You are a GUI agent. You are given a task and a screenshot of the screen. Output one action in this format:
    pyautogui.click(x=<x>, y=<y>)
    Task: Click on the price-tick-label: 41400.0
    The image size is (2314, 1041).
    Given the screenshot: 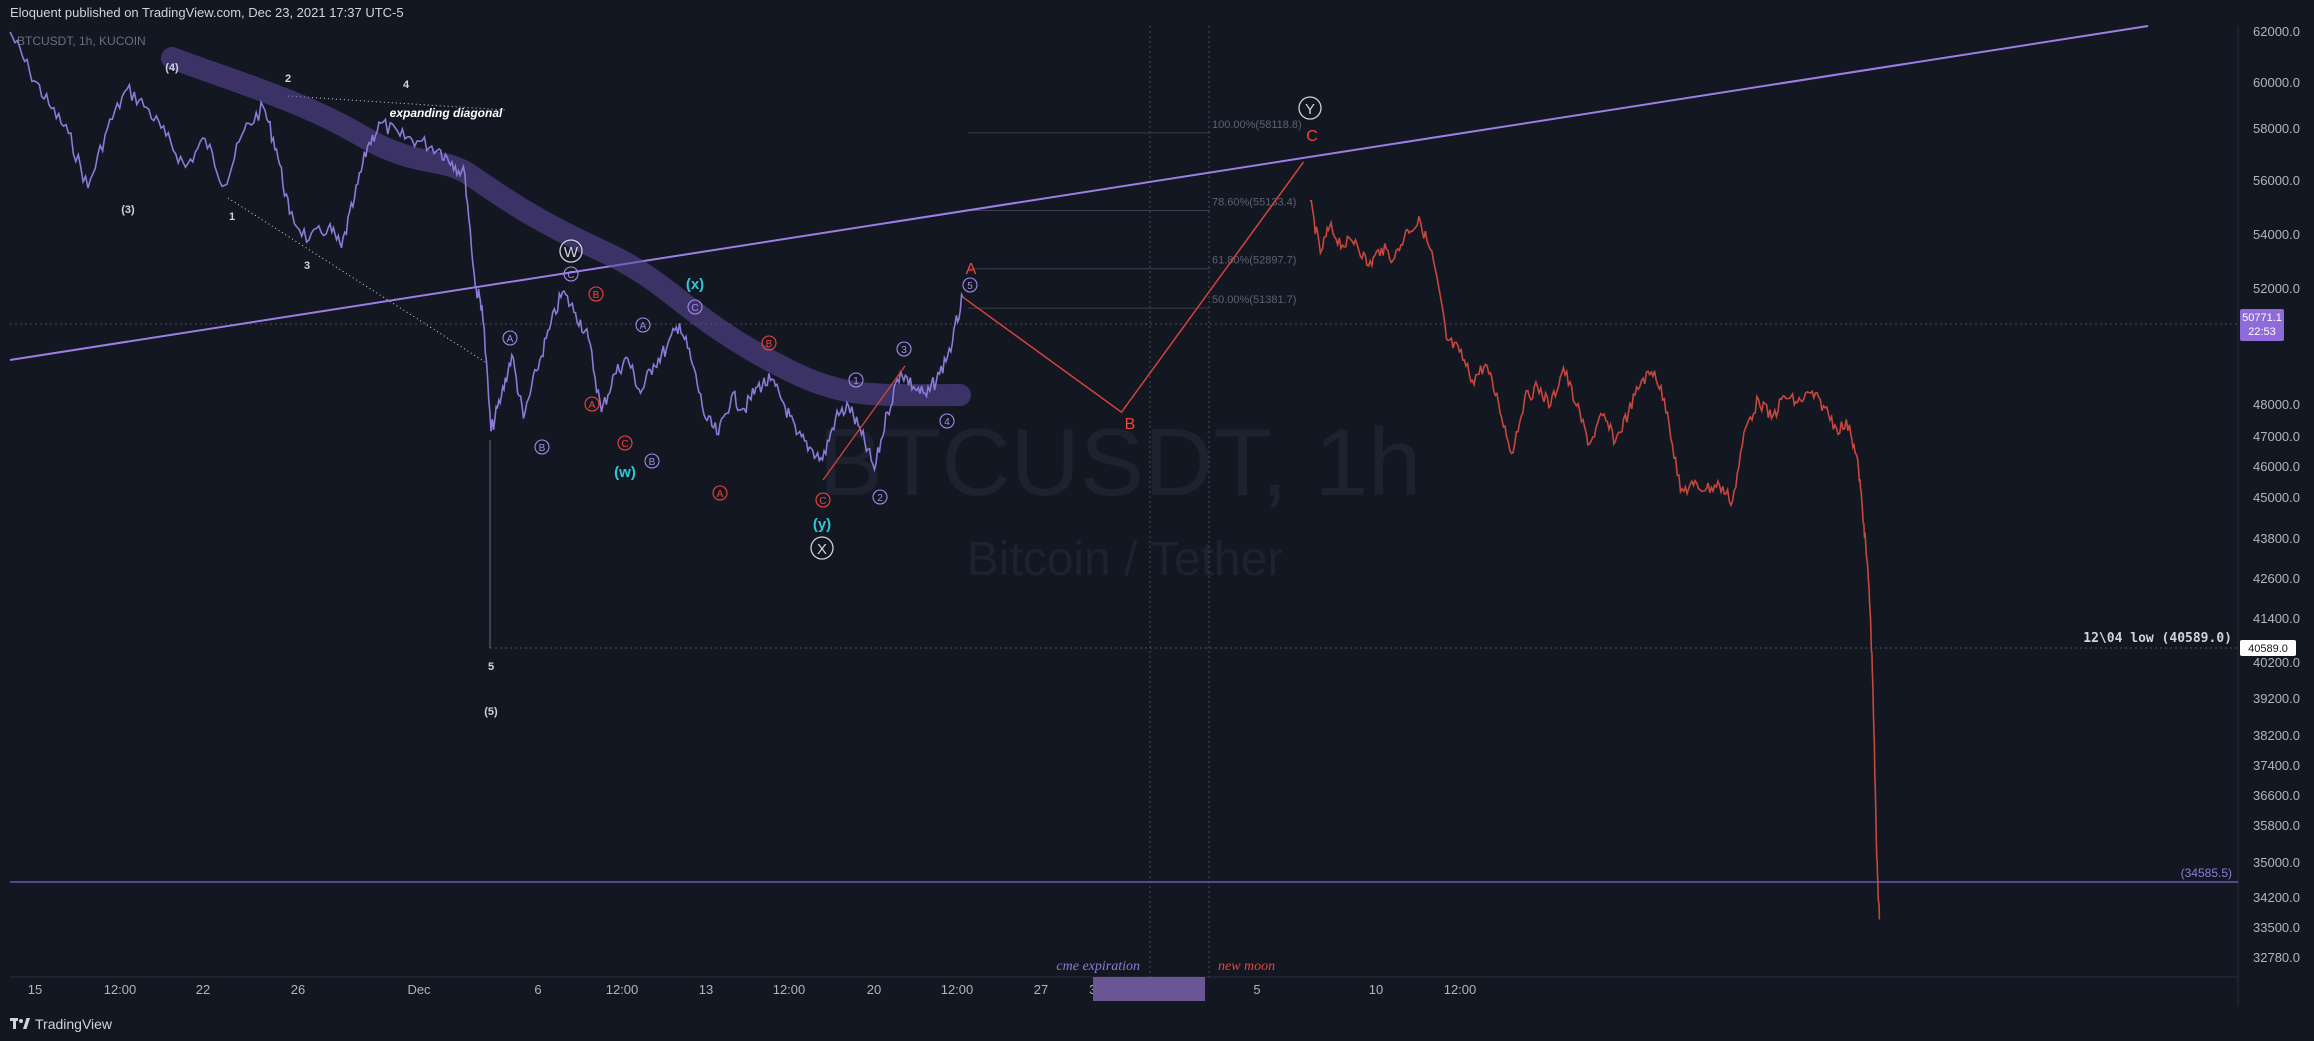 What is the action you would take?
    pyautogui.click(x=2276, y=618)
    